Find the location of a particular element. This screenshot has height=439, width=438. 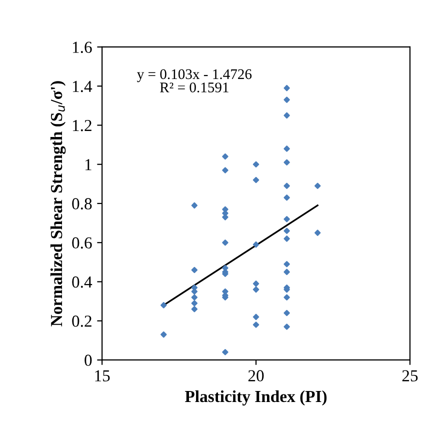

x-tick-label: 25 is located at coordinates (410, 376).